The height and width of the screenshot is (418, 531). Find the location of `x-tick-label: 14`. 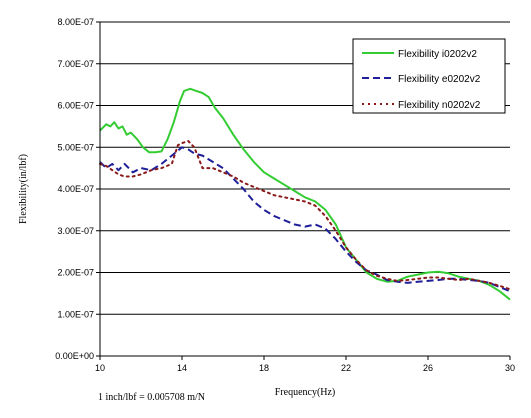

x-tick-label: 14 is located at coordinates (182, 368).